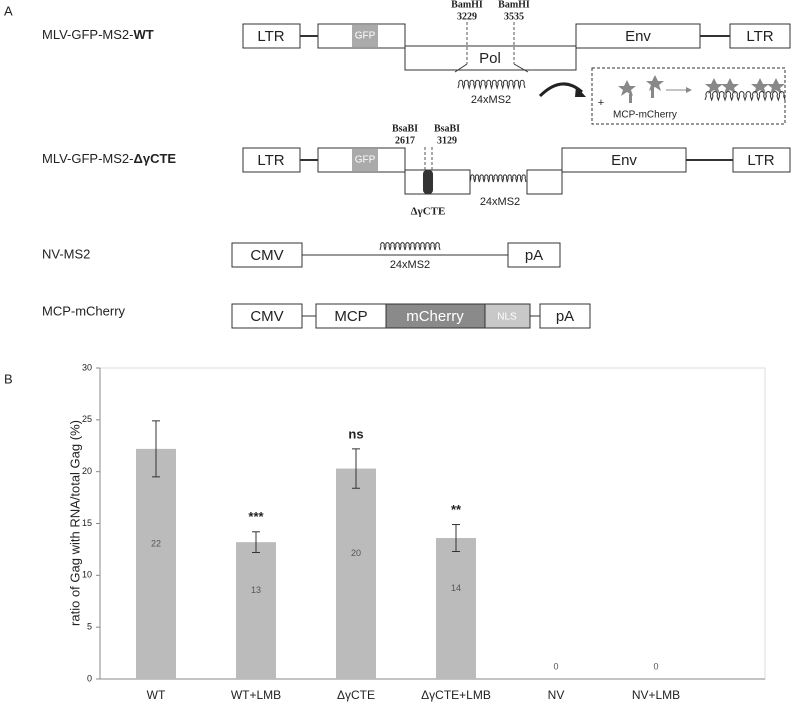 The height and width of the screenshot is (710, 800). I want to click on inset-label: MCP-mCherry, so click(645, 115).